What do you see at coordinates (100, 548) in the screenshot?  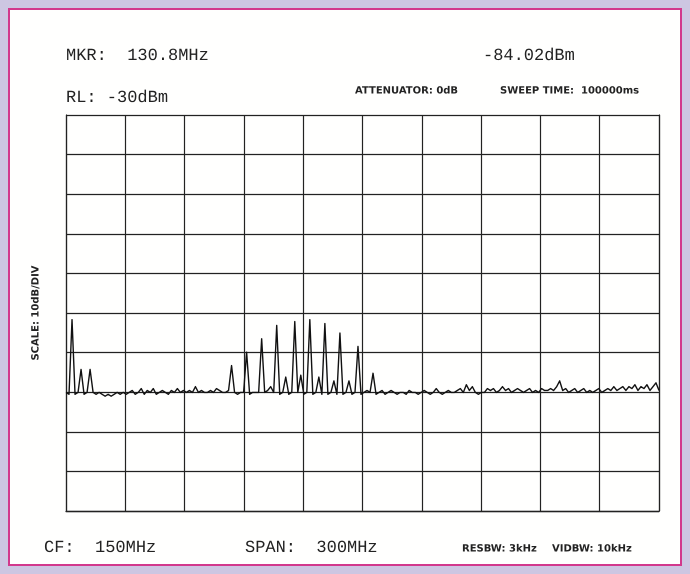 I see `text: CF: 150MHz` at bounding box center [100, 548].